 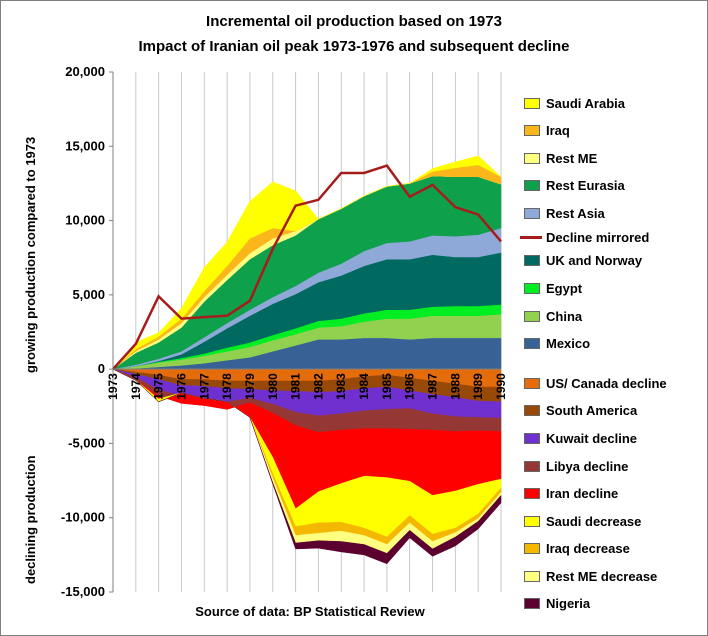 I want to click on legend-item-rest-asia: Rest Asia, so click(x=564, y=213).